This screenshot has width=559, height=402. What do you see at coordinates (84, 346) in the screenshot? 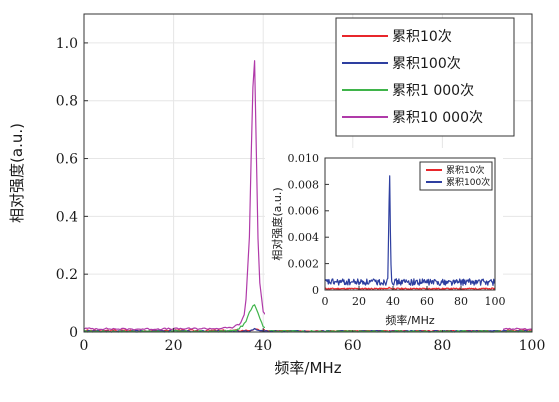
I see `main-xtick-label-0: 0` at bounding box center [84, 346].